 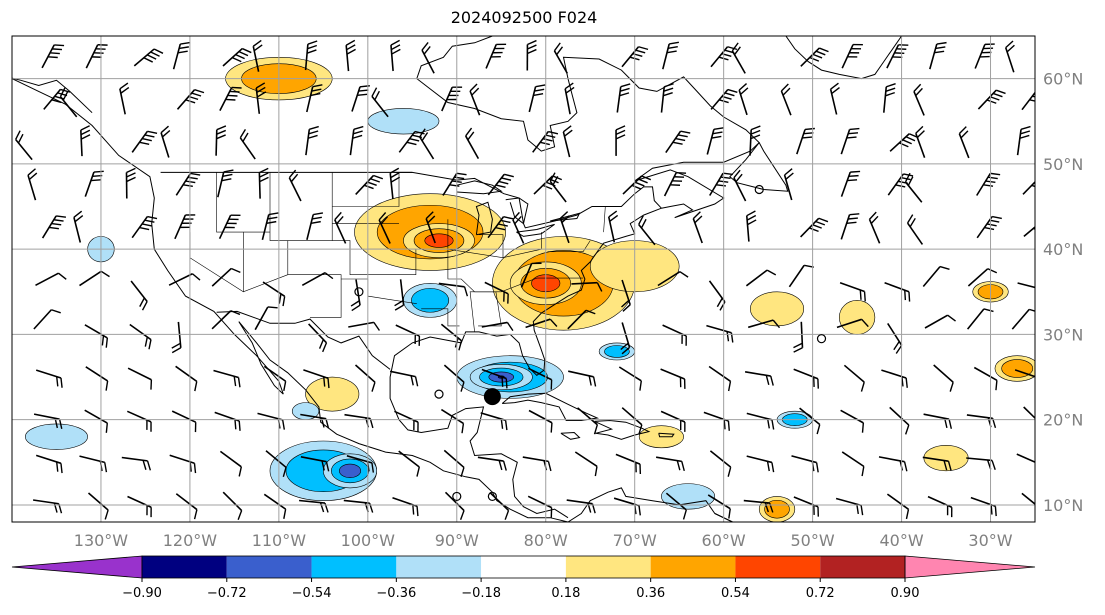 What do you see at coordinates (1063, 79) in the screenshot?
I see `latitude-label: 60°N` at bounding box center [1063, 79].